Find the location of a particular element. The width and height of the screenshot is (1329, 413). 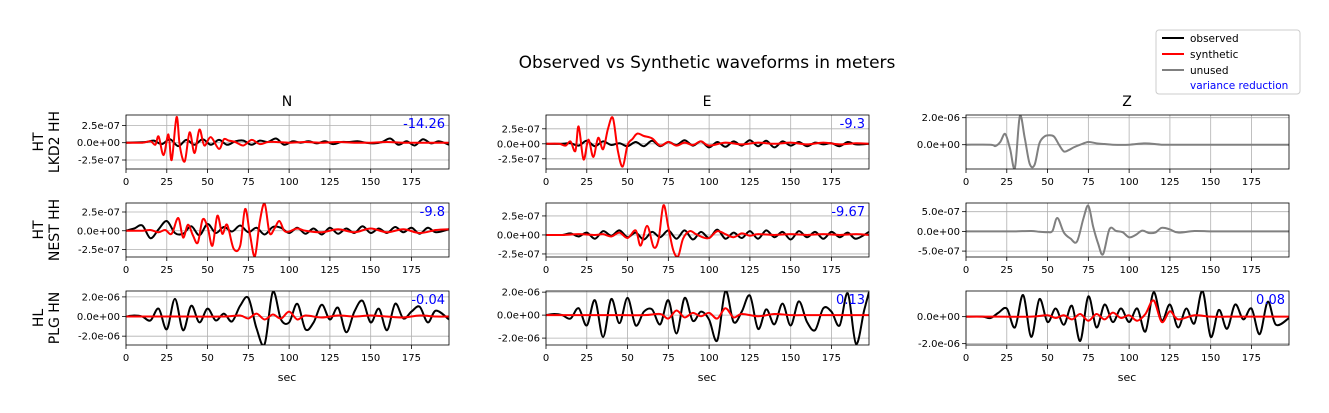

x-axis-label-col-2: sec is located at coordinates (1127, 377).